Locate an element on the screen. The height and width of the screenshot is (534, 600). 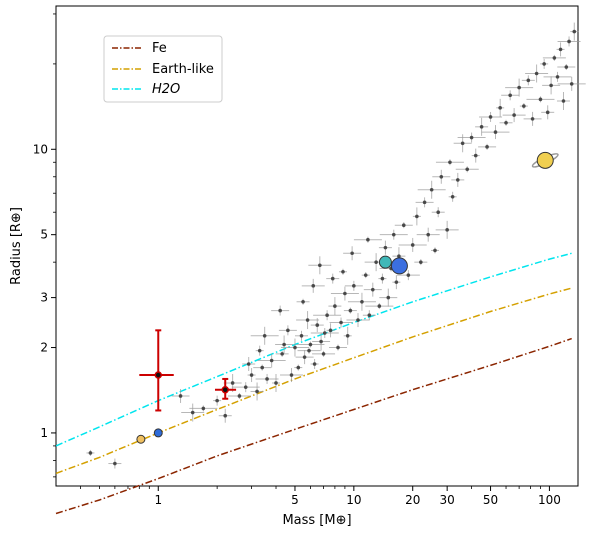
point-marker is located at coordinates (158, 375).